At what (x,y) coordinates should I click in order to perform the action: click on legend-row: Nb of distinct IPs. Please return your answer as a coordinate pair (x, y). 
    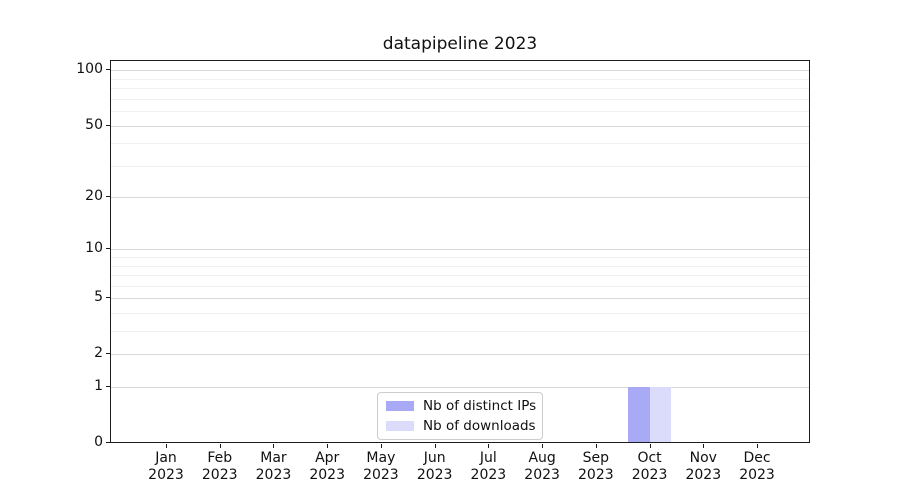
    Looking at the image, I should click on (461, 406).